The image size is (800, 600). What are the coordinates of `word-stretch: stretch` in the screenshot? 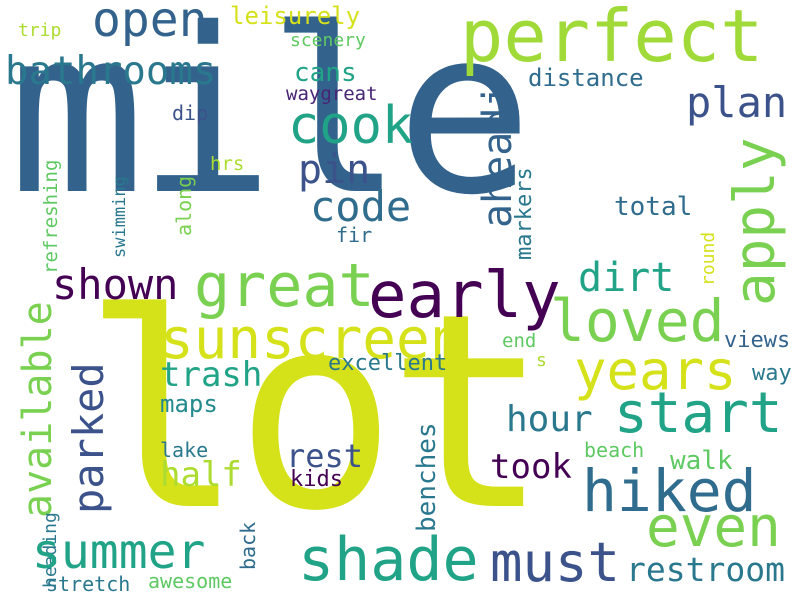 It's located at (88, 584).